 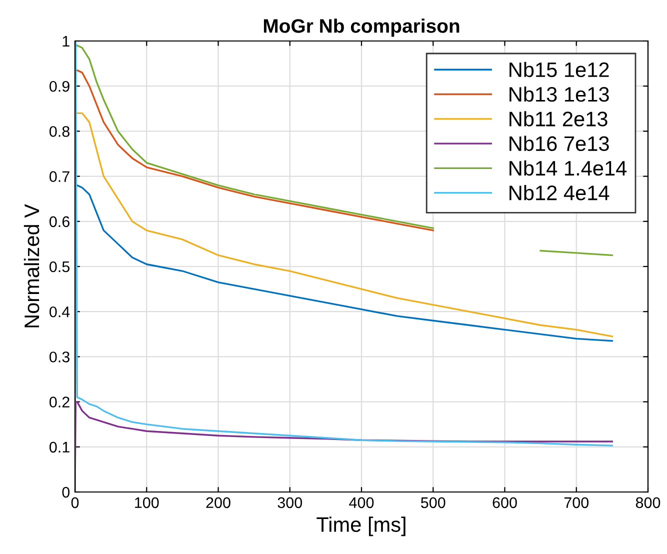 I want to click on legend-label: Nb14 1.4e14, so click(x=568, y=168).